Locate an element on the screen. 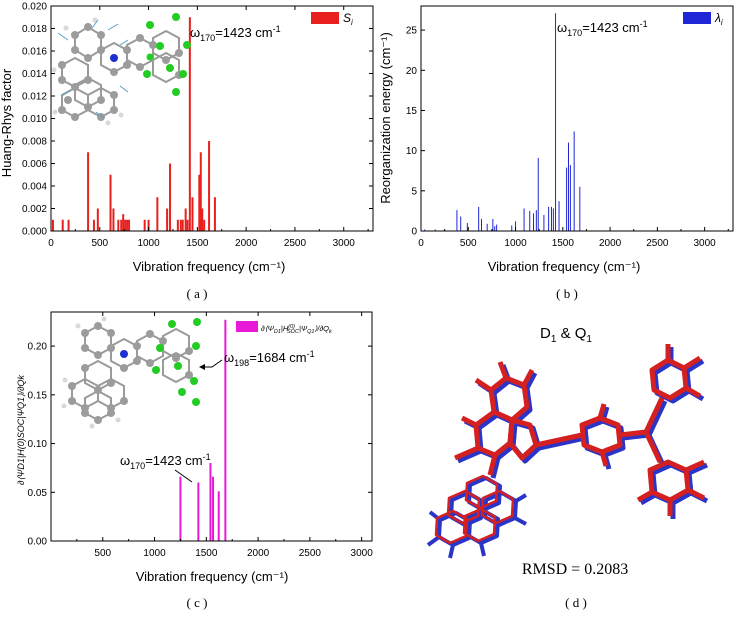 This screenshot has width=734, height=618. y-tick-label: 0.006 is located at coordinates (34, 164).